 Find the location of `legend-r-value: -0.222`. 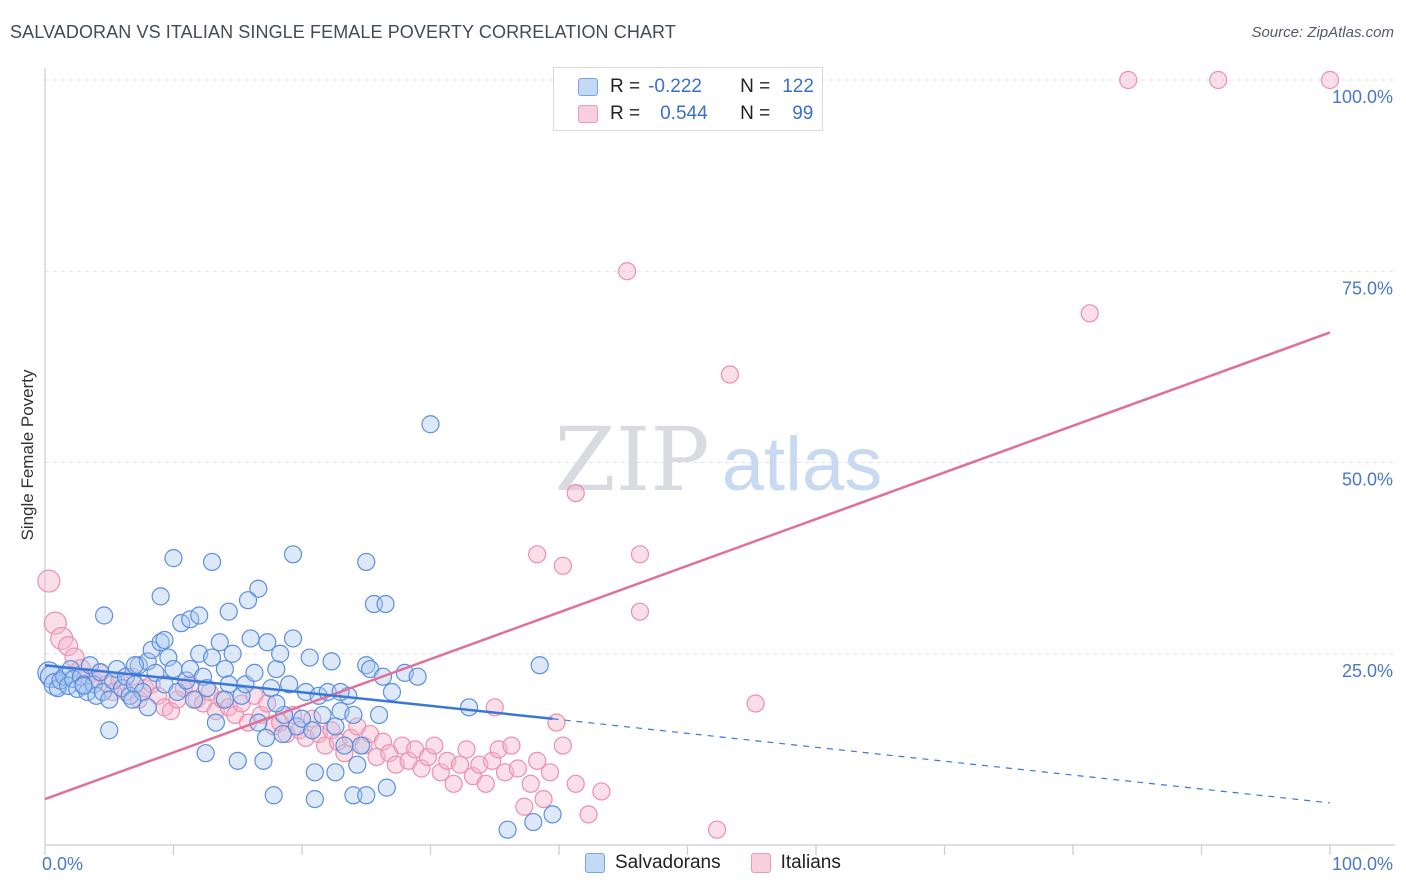

legend-r-value: -0.222 is located at coordinates (675, 86).